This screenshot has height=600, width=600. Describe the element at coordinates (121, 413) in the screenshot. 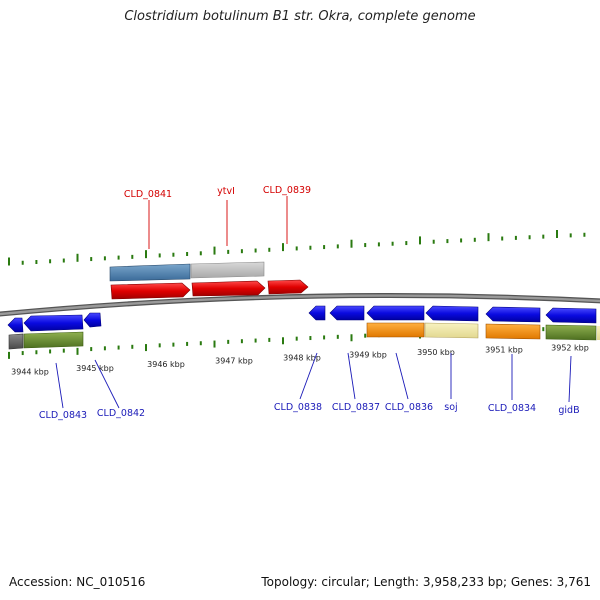

I see `gene-label-CLD_0842: CLD_0842` at that location.